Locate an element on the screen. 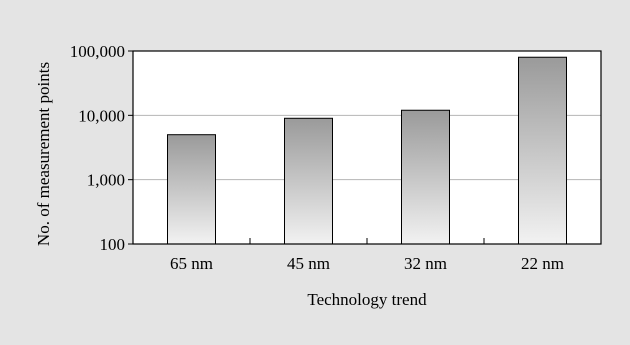 The height and width of the screenshot is (345, 630). y-axis-ticks: 100 1,000 10,000 100,000 is located at coordinates (101, 148).